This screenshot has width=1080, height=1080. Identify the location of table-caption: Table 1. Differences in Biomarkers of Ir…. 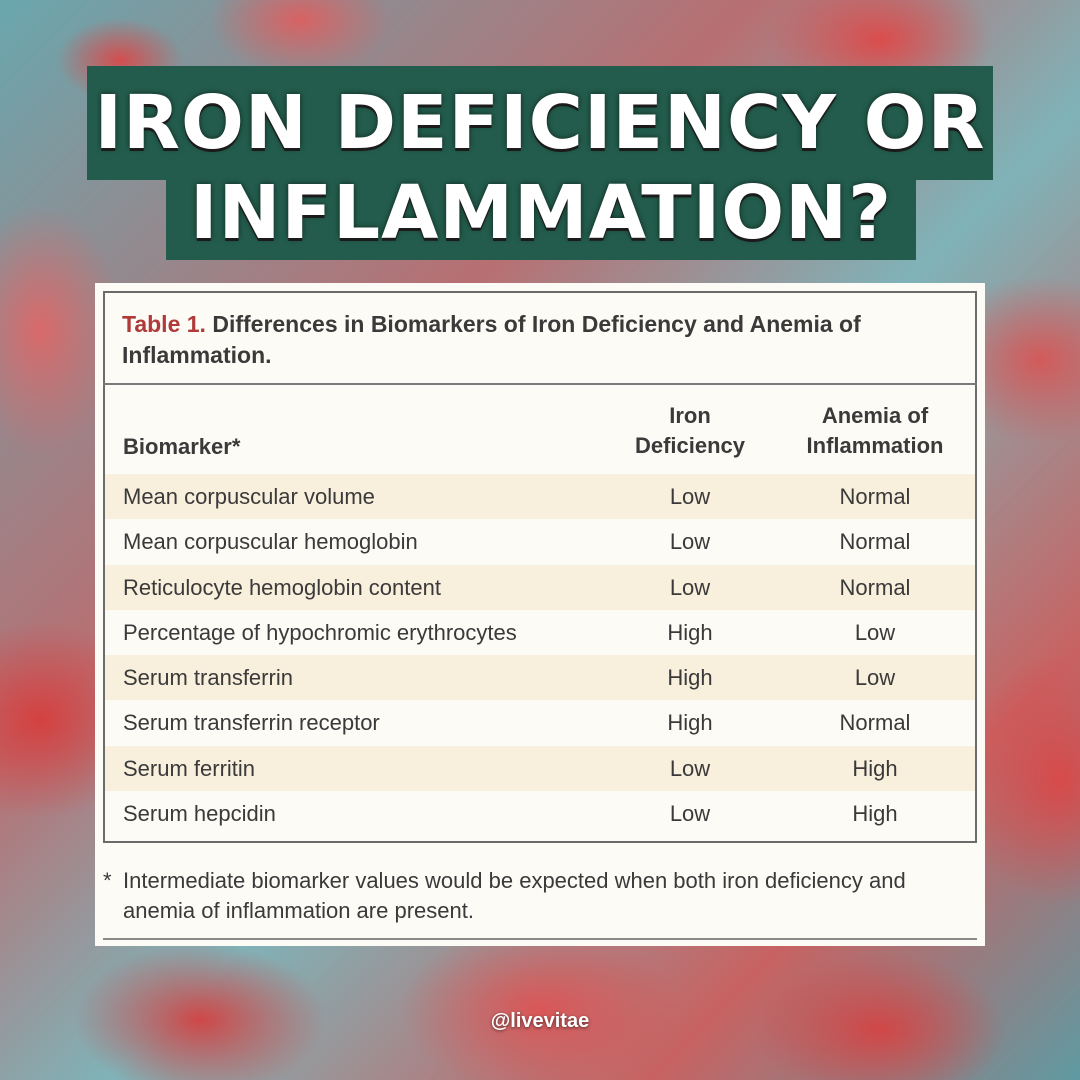
(502, 340).